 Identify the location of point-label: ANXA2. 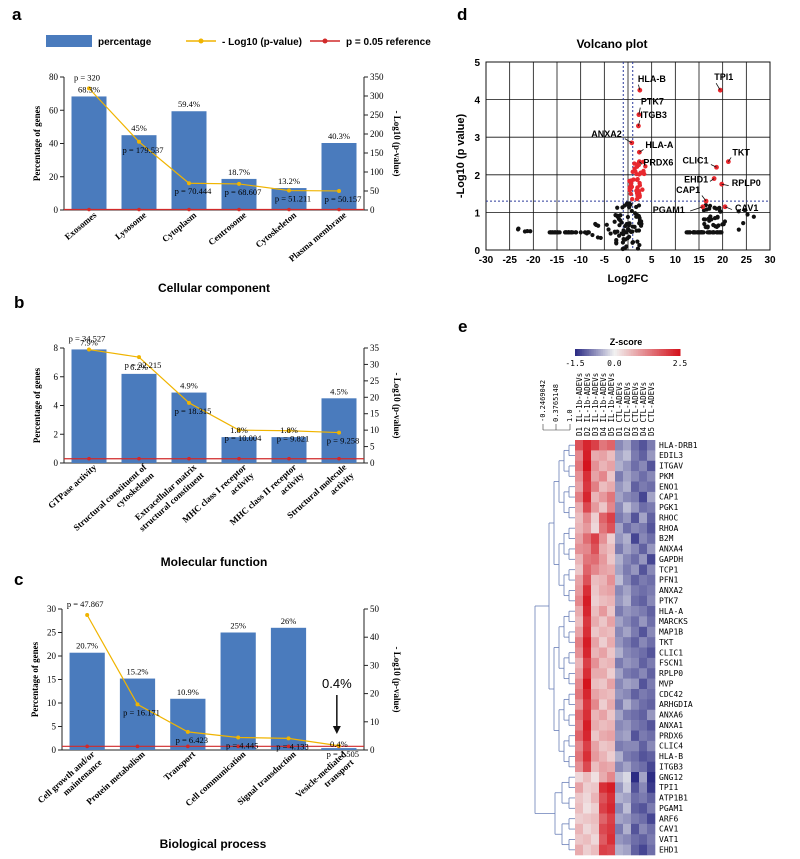
(606, 134).